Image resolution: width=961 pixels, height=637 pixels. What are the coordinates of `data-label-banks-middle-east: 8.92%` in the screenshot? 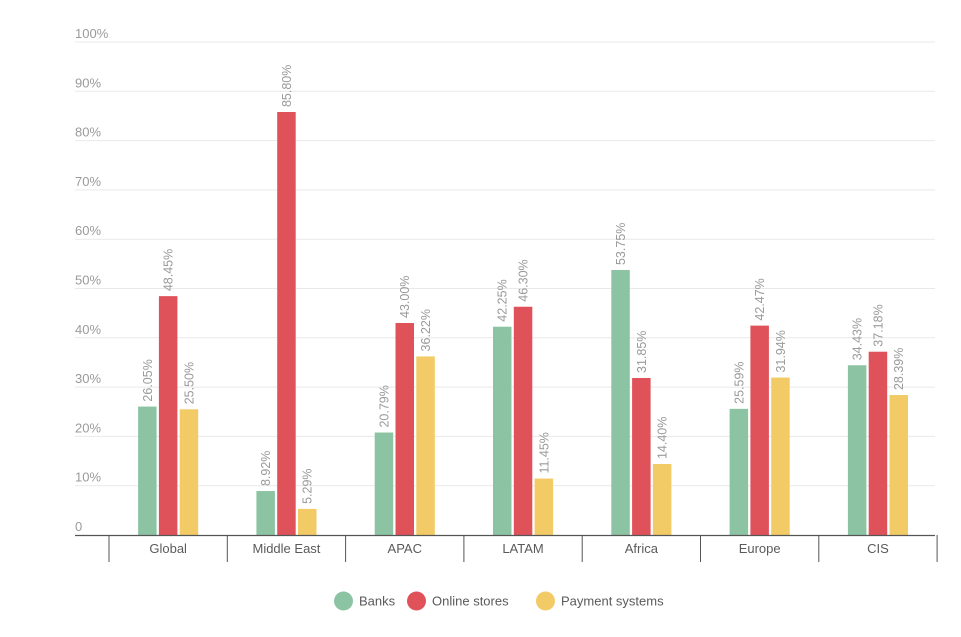 It's located at (266, 468).